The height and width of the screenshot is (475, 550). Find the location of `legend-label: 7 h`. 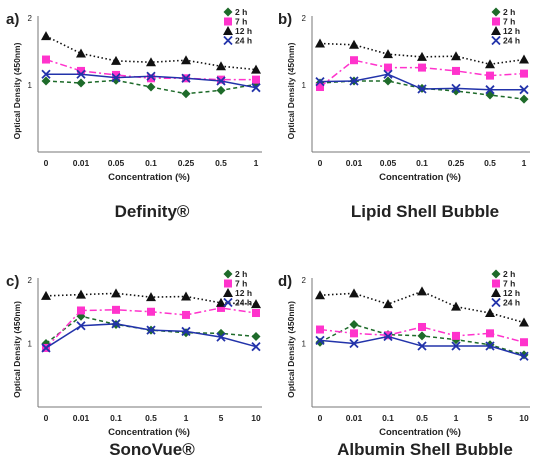

legend-label: 7 h is located at coordinates (241, 22).